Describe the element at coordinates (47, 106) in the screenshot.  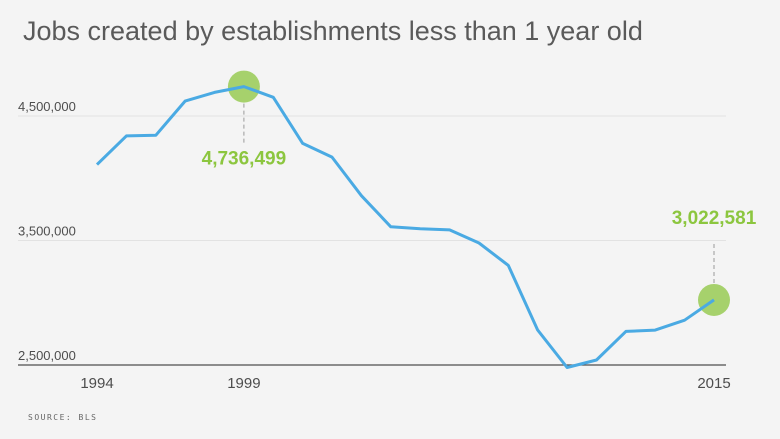
I see `y-tick-label: 4,500,000` at that location.